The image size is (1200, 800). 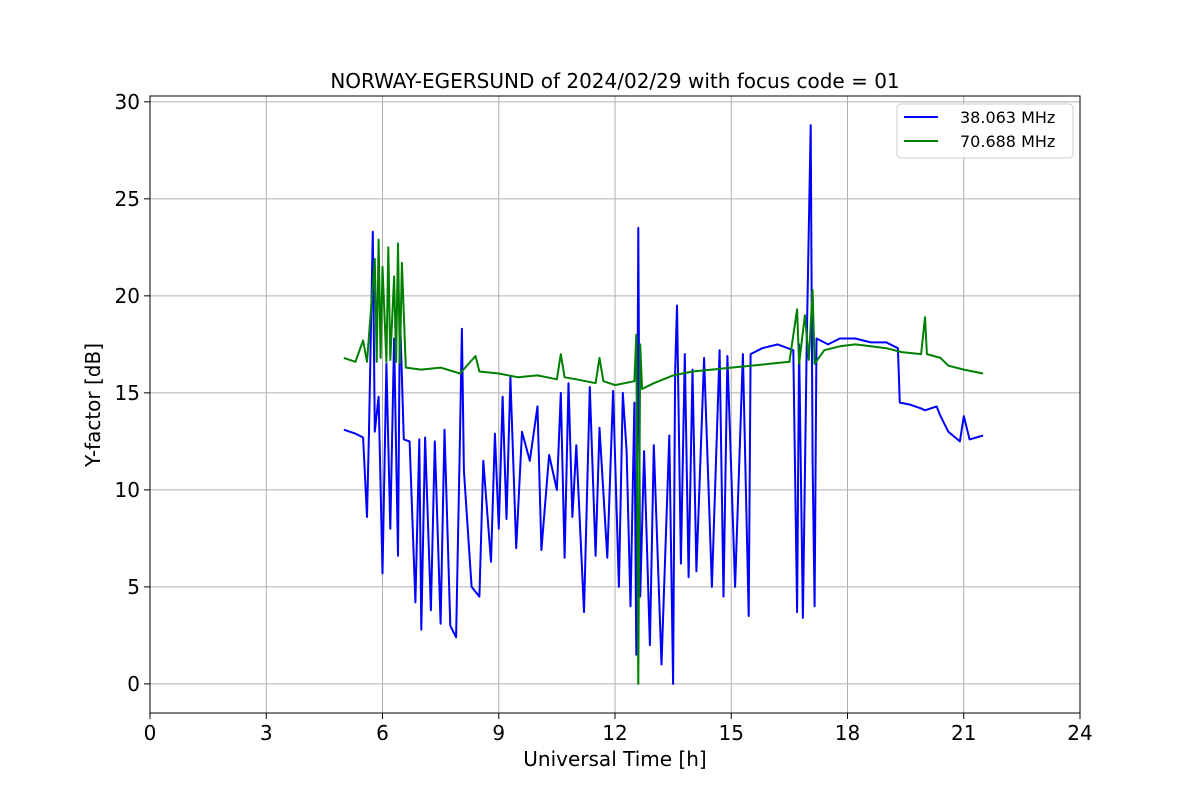 What do you see at coordinates (614, 759) in the screenshot?
I see `x-axis-title: Universal Time [h]` at bounding box center [614, 759].